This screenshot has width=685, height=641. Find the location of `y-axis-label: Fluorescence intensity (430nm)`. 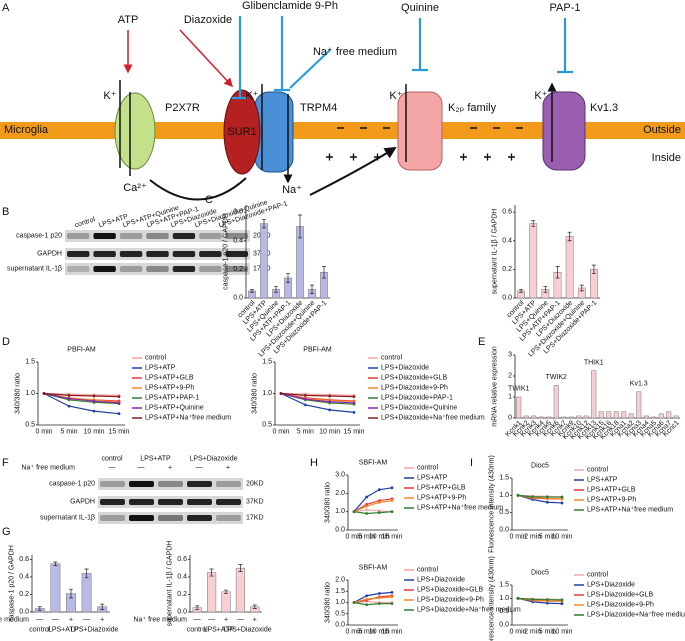

y-axis-label: Fluorescence intensity (430nm) is located at coordinates (492, 504).